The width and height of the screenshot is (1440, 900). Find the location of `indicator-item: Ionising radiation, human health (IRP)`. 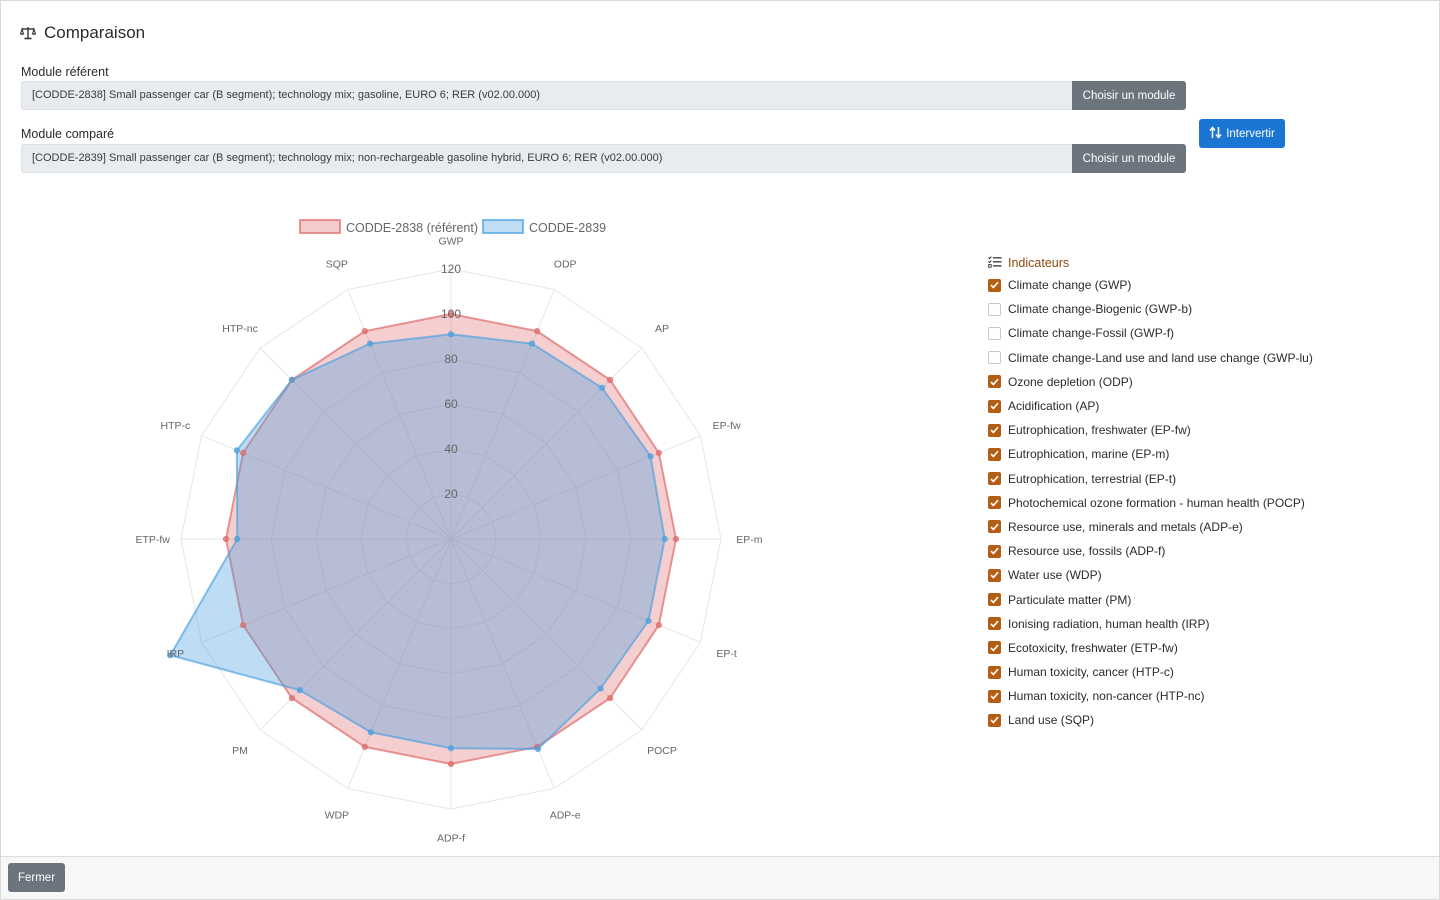

indicator-item: Ionising radiation, human health (IRP) is located at coordinates (1203, 624).